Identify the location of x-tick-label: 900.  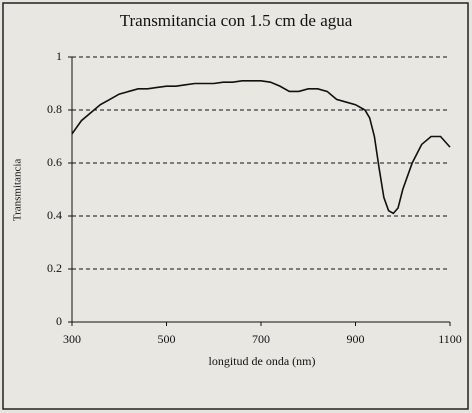
(356, 339).